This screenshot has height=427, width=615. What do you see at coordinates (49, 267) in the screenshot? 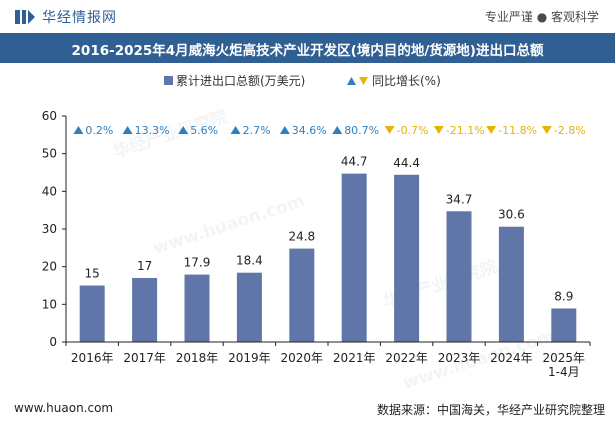
I see `y-tick-label: 20` at bounding box center [49, 267].